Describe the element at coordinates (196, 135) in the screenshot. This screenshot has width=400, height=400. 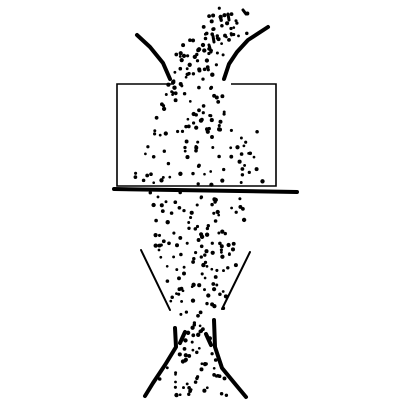
I see `chamber-outline` at that location.